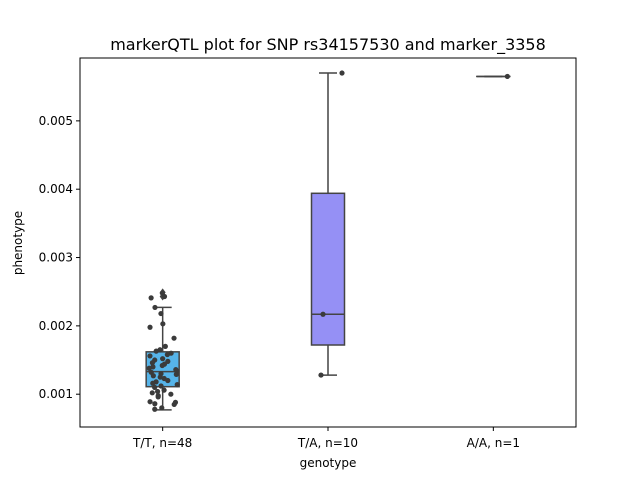  What do you see at coordinates (56, 394) in the screenshot?
I see `y-tick-label: 0.001` at bounding box center [56, 394].